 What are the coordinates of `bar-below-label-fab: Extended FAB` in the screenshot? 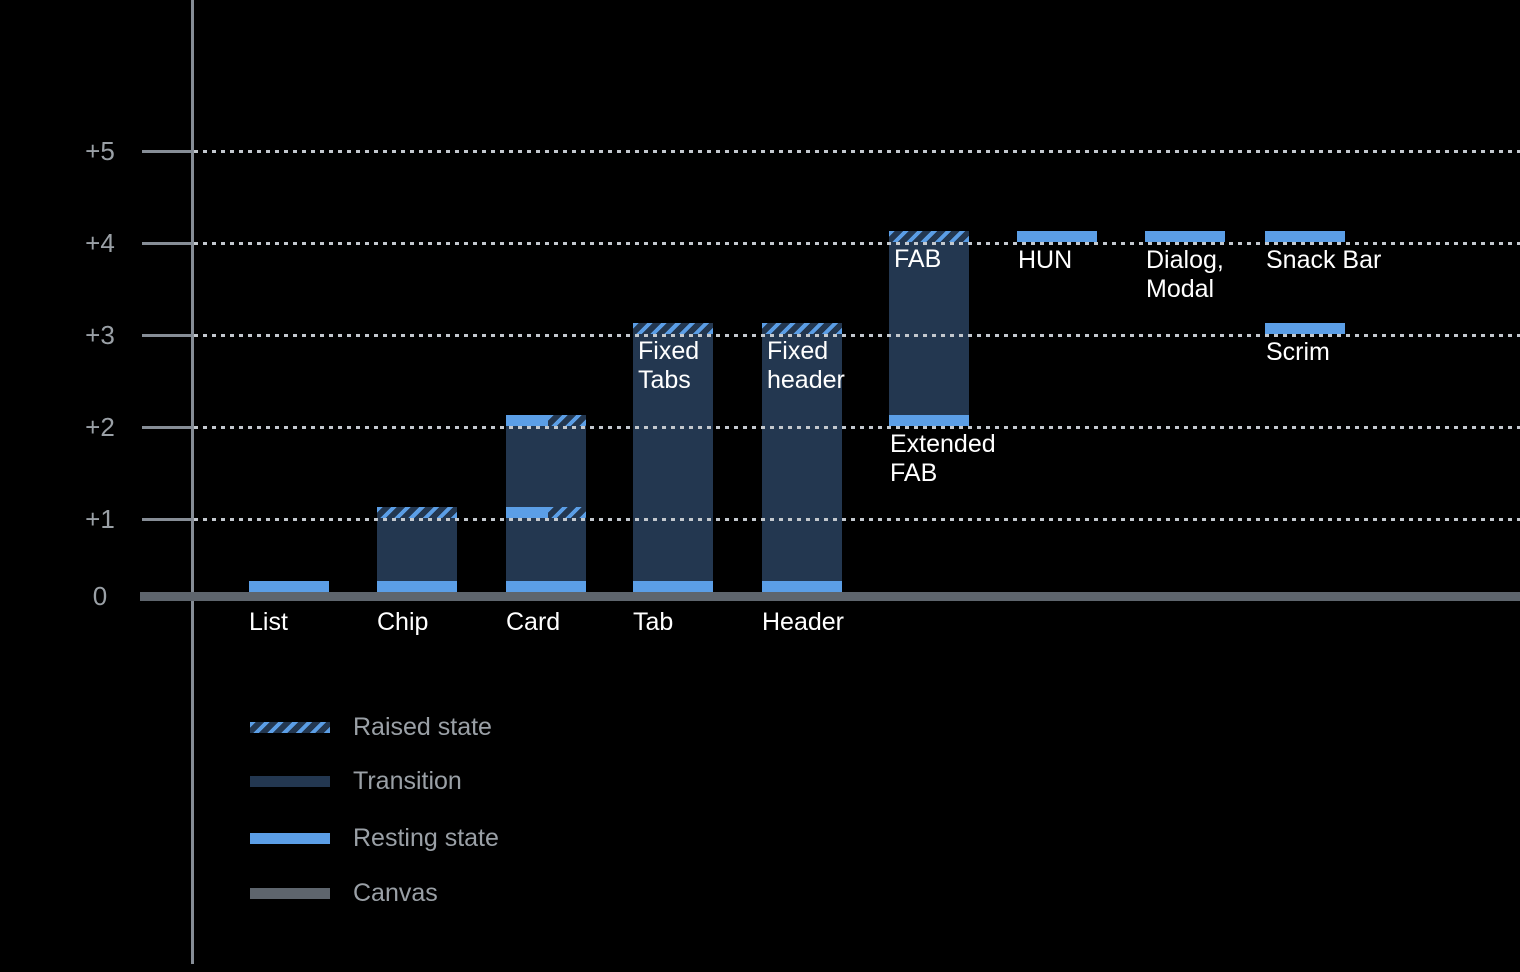 It's located at (943, 458).